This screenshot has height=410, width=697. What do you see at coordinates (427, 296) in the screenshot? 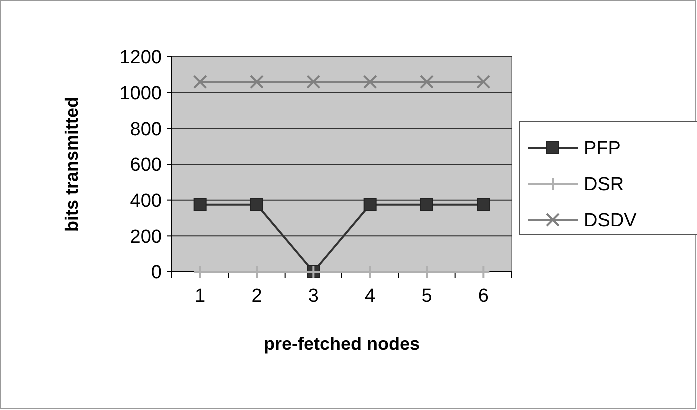
I see `x-tick-label: 5` at bounding box center [427, 296].